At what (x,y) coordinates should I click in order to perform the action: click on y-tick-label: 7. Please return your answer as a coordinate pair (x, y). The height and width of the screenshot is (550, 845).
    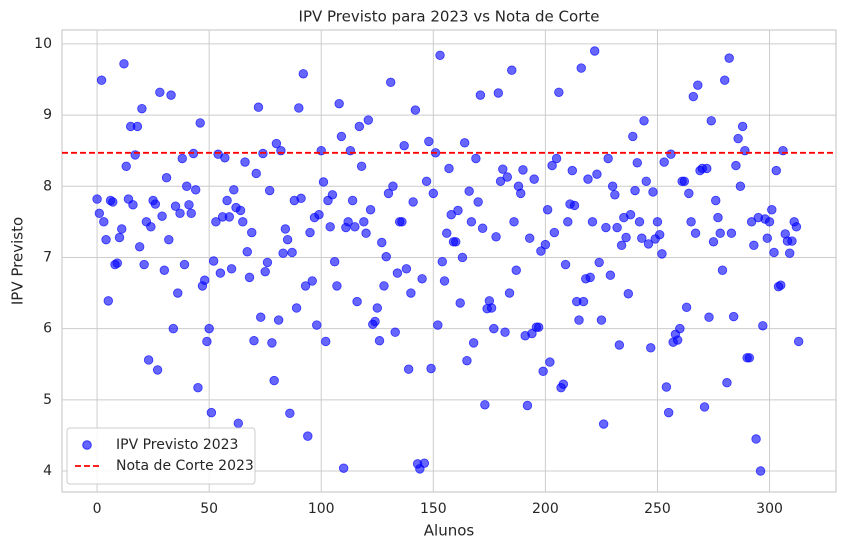
    Looking at the image, I should click on (47, 257).